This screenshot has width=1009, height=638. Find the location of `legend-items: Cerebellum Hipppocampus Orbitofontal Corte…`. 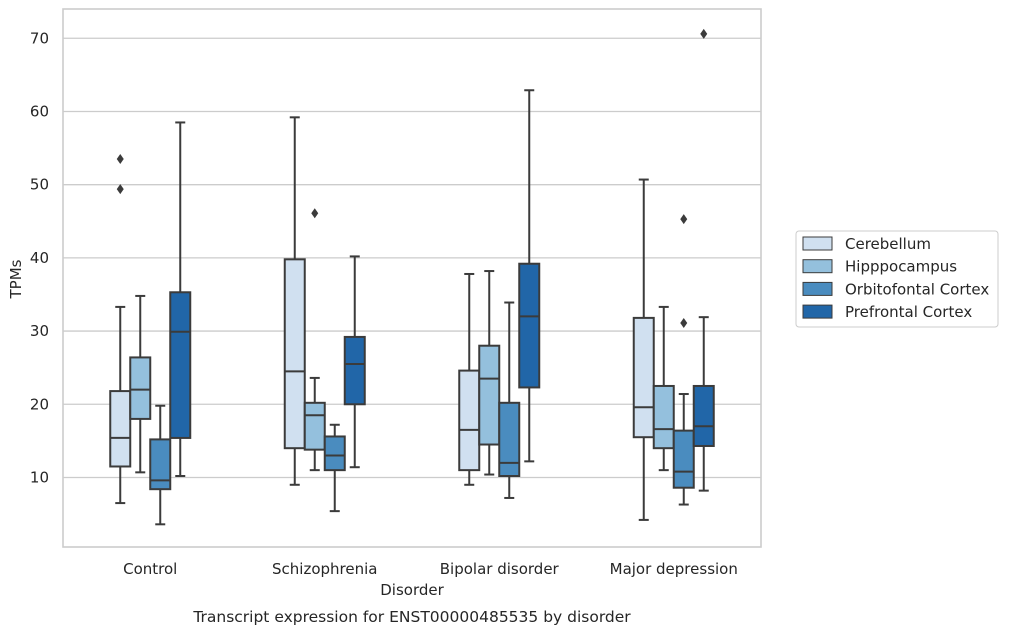

legend-items: Cerebellum Hipppocampus Orbitofontal Corte… is located at coordinates (895, 278).